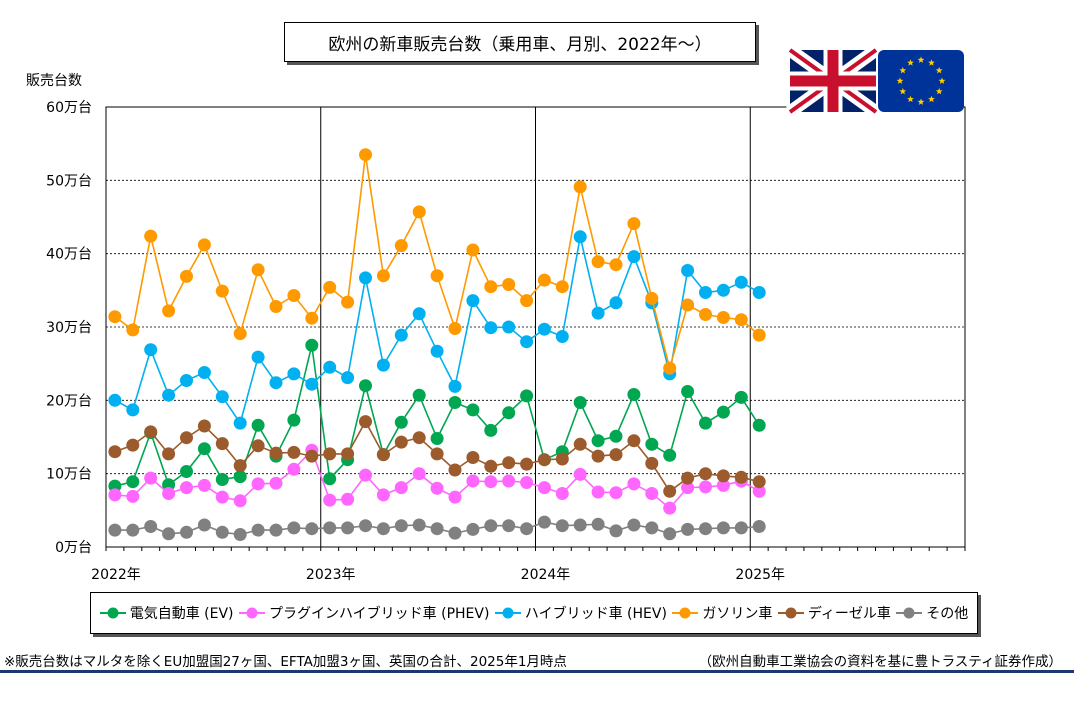 This screenshot has width=1074, height=706. I want to click on y-tick-label: 50万台, so click(69, 181).